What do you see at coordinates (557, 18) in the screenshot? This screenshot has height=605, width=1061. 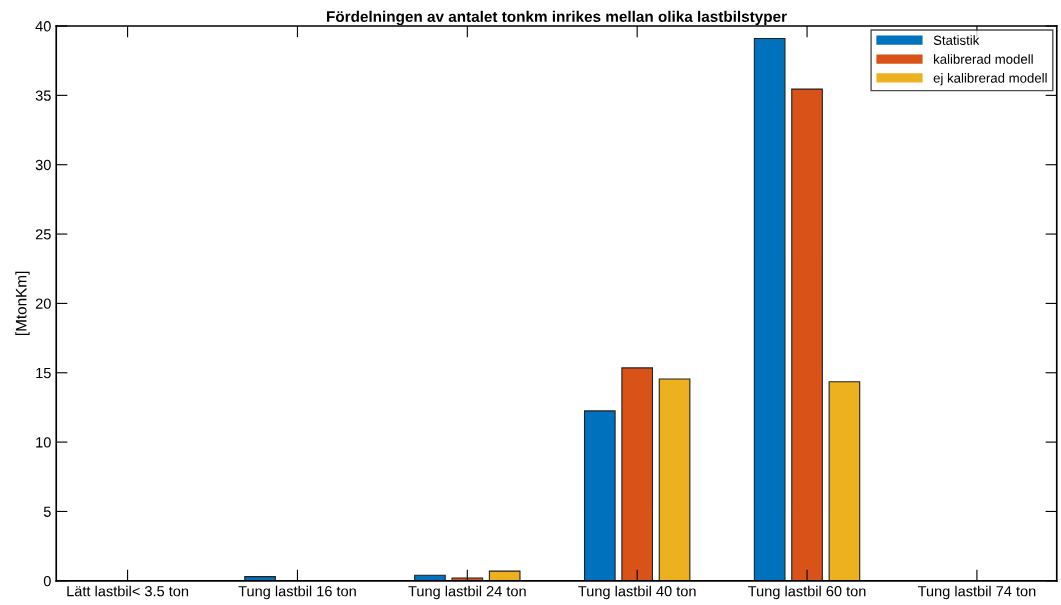 I see `chart-title: Fördelningen av antalet tonkm inrikes mellan olika lastbilstyper` at bounding box center [557, 18].